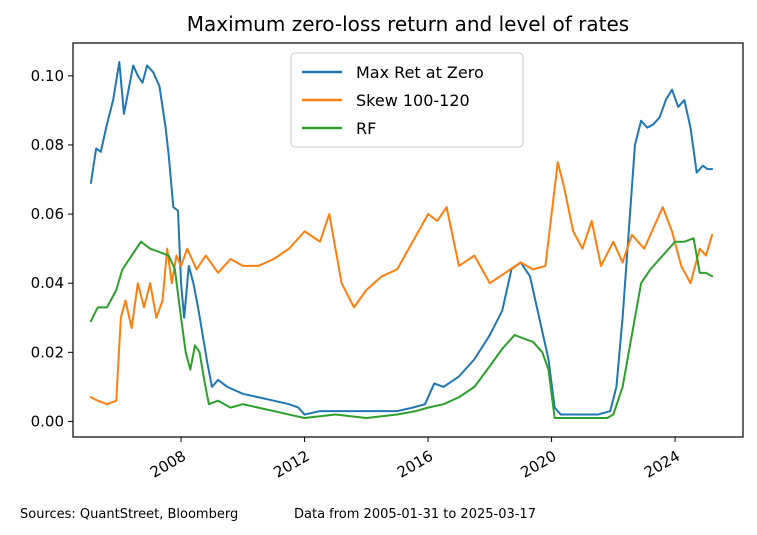 The height and width of the screenshot is (535, 757). I want to click on date-range-note: Data from 2005-01-31 to 2025-03-17, so click(415, 514).